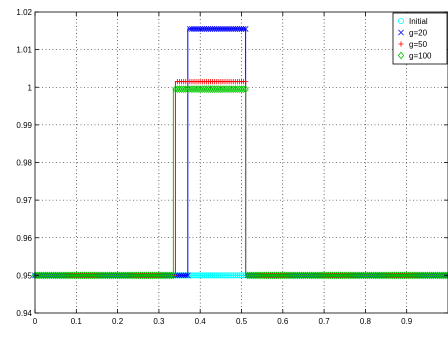  Describe the element at coordinates (413, 44) in the screenshot. I see `legend-entry: g=50` at that location.